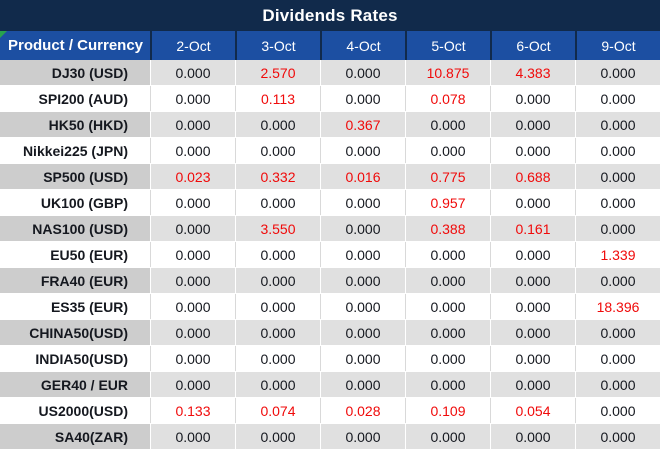 This screenshot has height=452, width=660. What do you see at coordinates (75, 254) in the screenshot?
I see `product-cell: EU50 (EUR)` at bounding box center [75, 254].